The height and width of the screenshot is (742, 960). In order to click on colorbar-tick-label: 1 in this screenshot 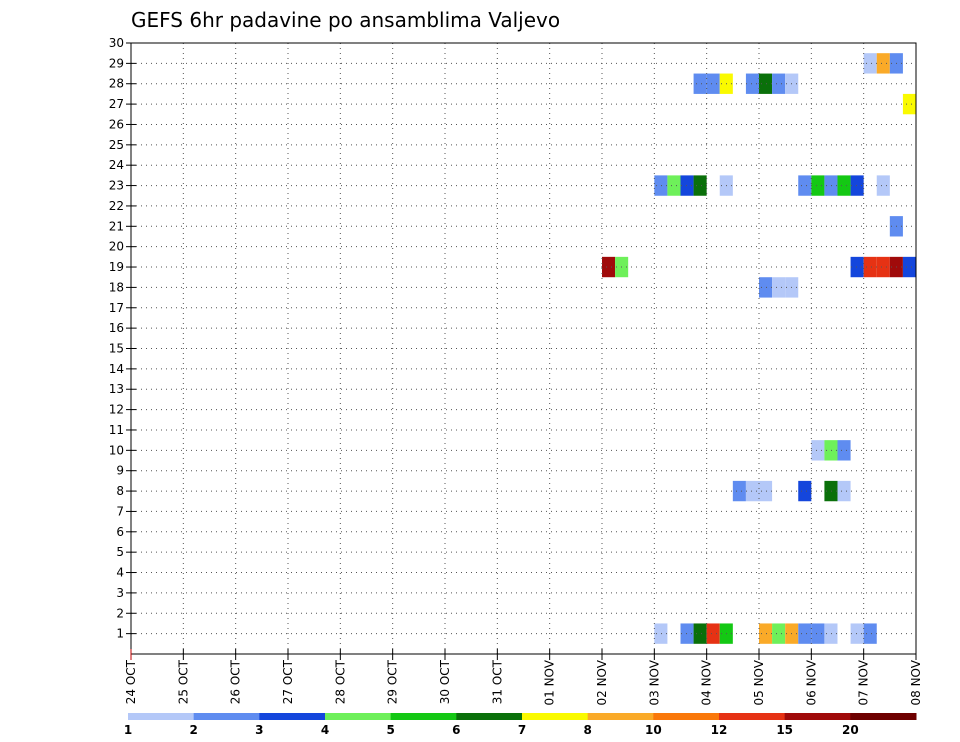, I will do `click(128, 730)`.